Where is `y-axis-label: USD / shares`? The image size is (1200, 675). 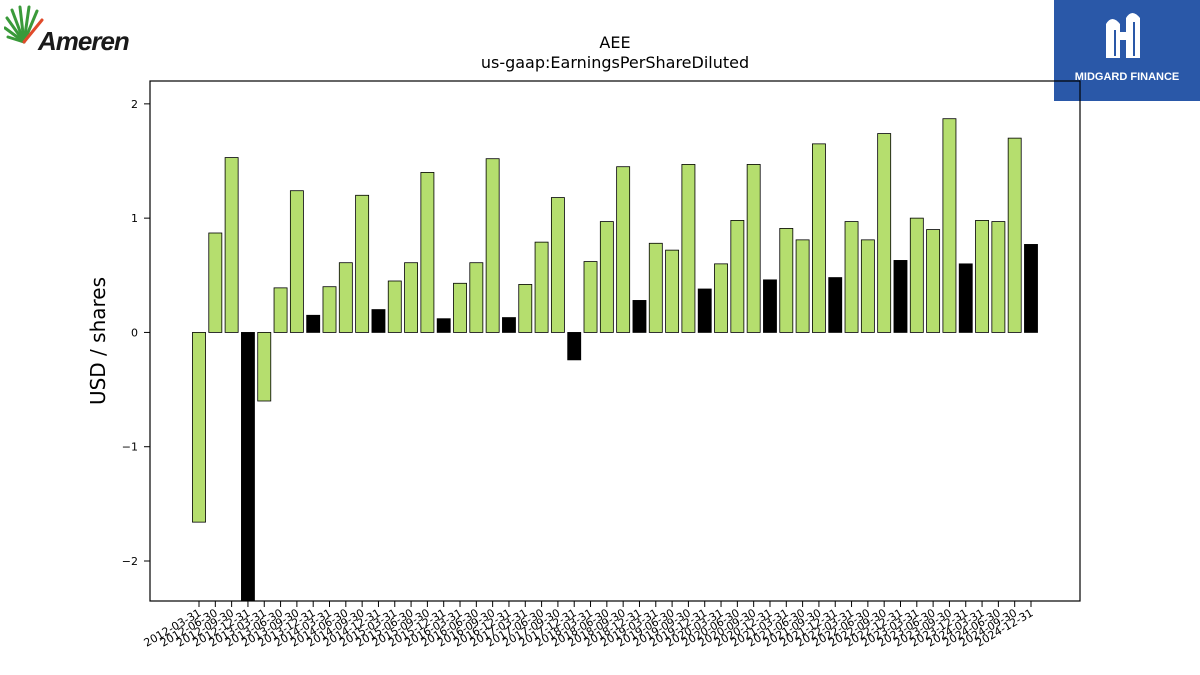 y-axis-label: USD / shares is located at coordinates (98, 341).